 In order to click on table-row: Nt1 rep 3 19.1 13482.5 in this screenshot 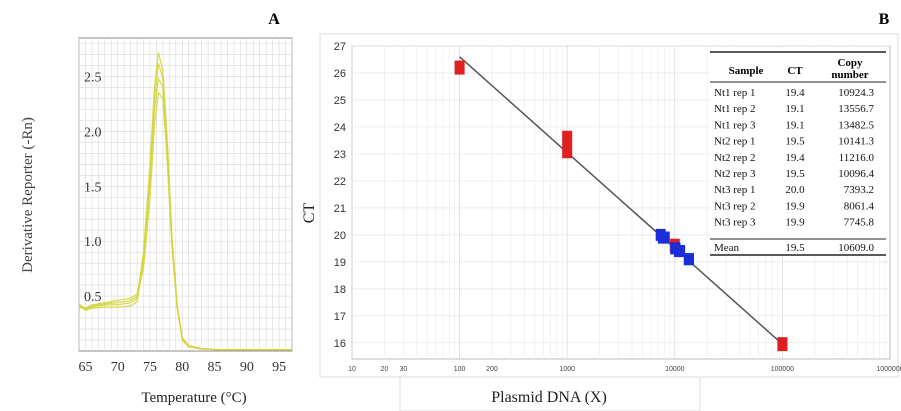, I will do `click(794, 125)`.